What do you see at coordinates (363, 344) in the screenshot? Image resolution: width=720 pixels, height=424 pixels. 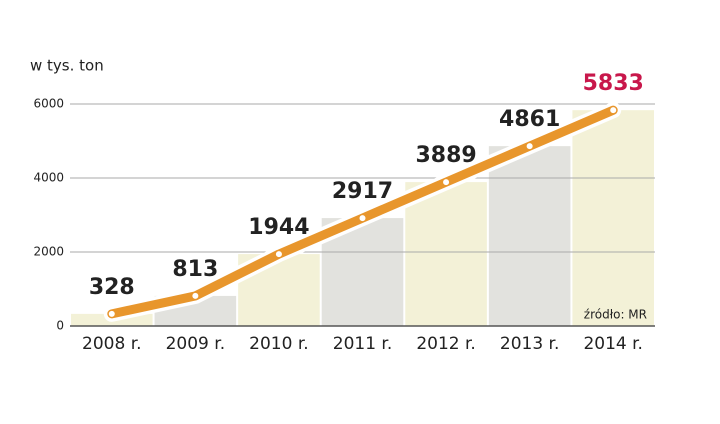 I see `x-tick-label: 2011 r.` at bounding box center [363, 344].